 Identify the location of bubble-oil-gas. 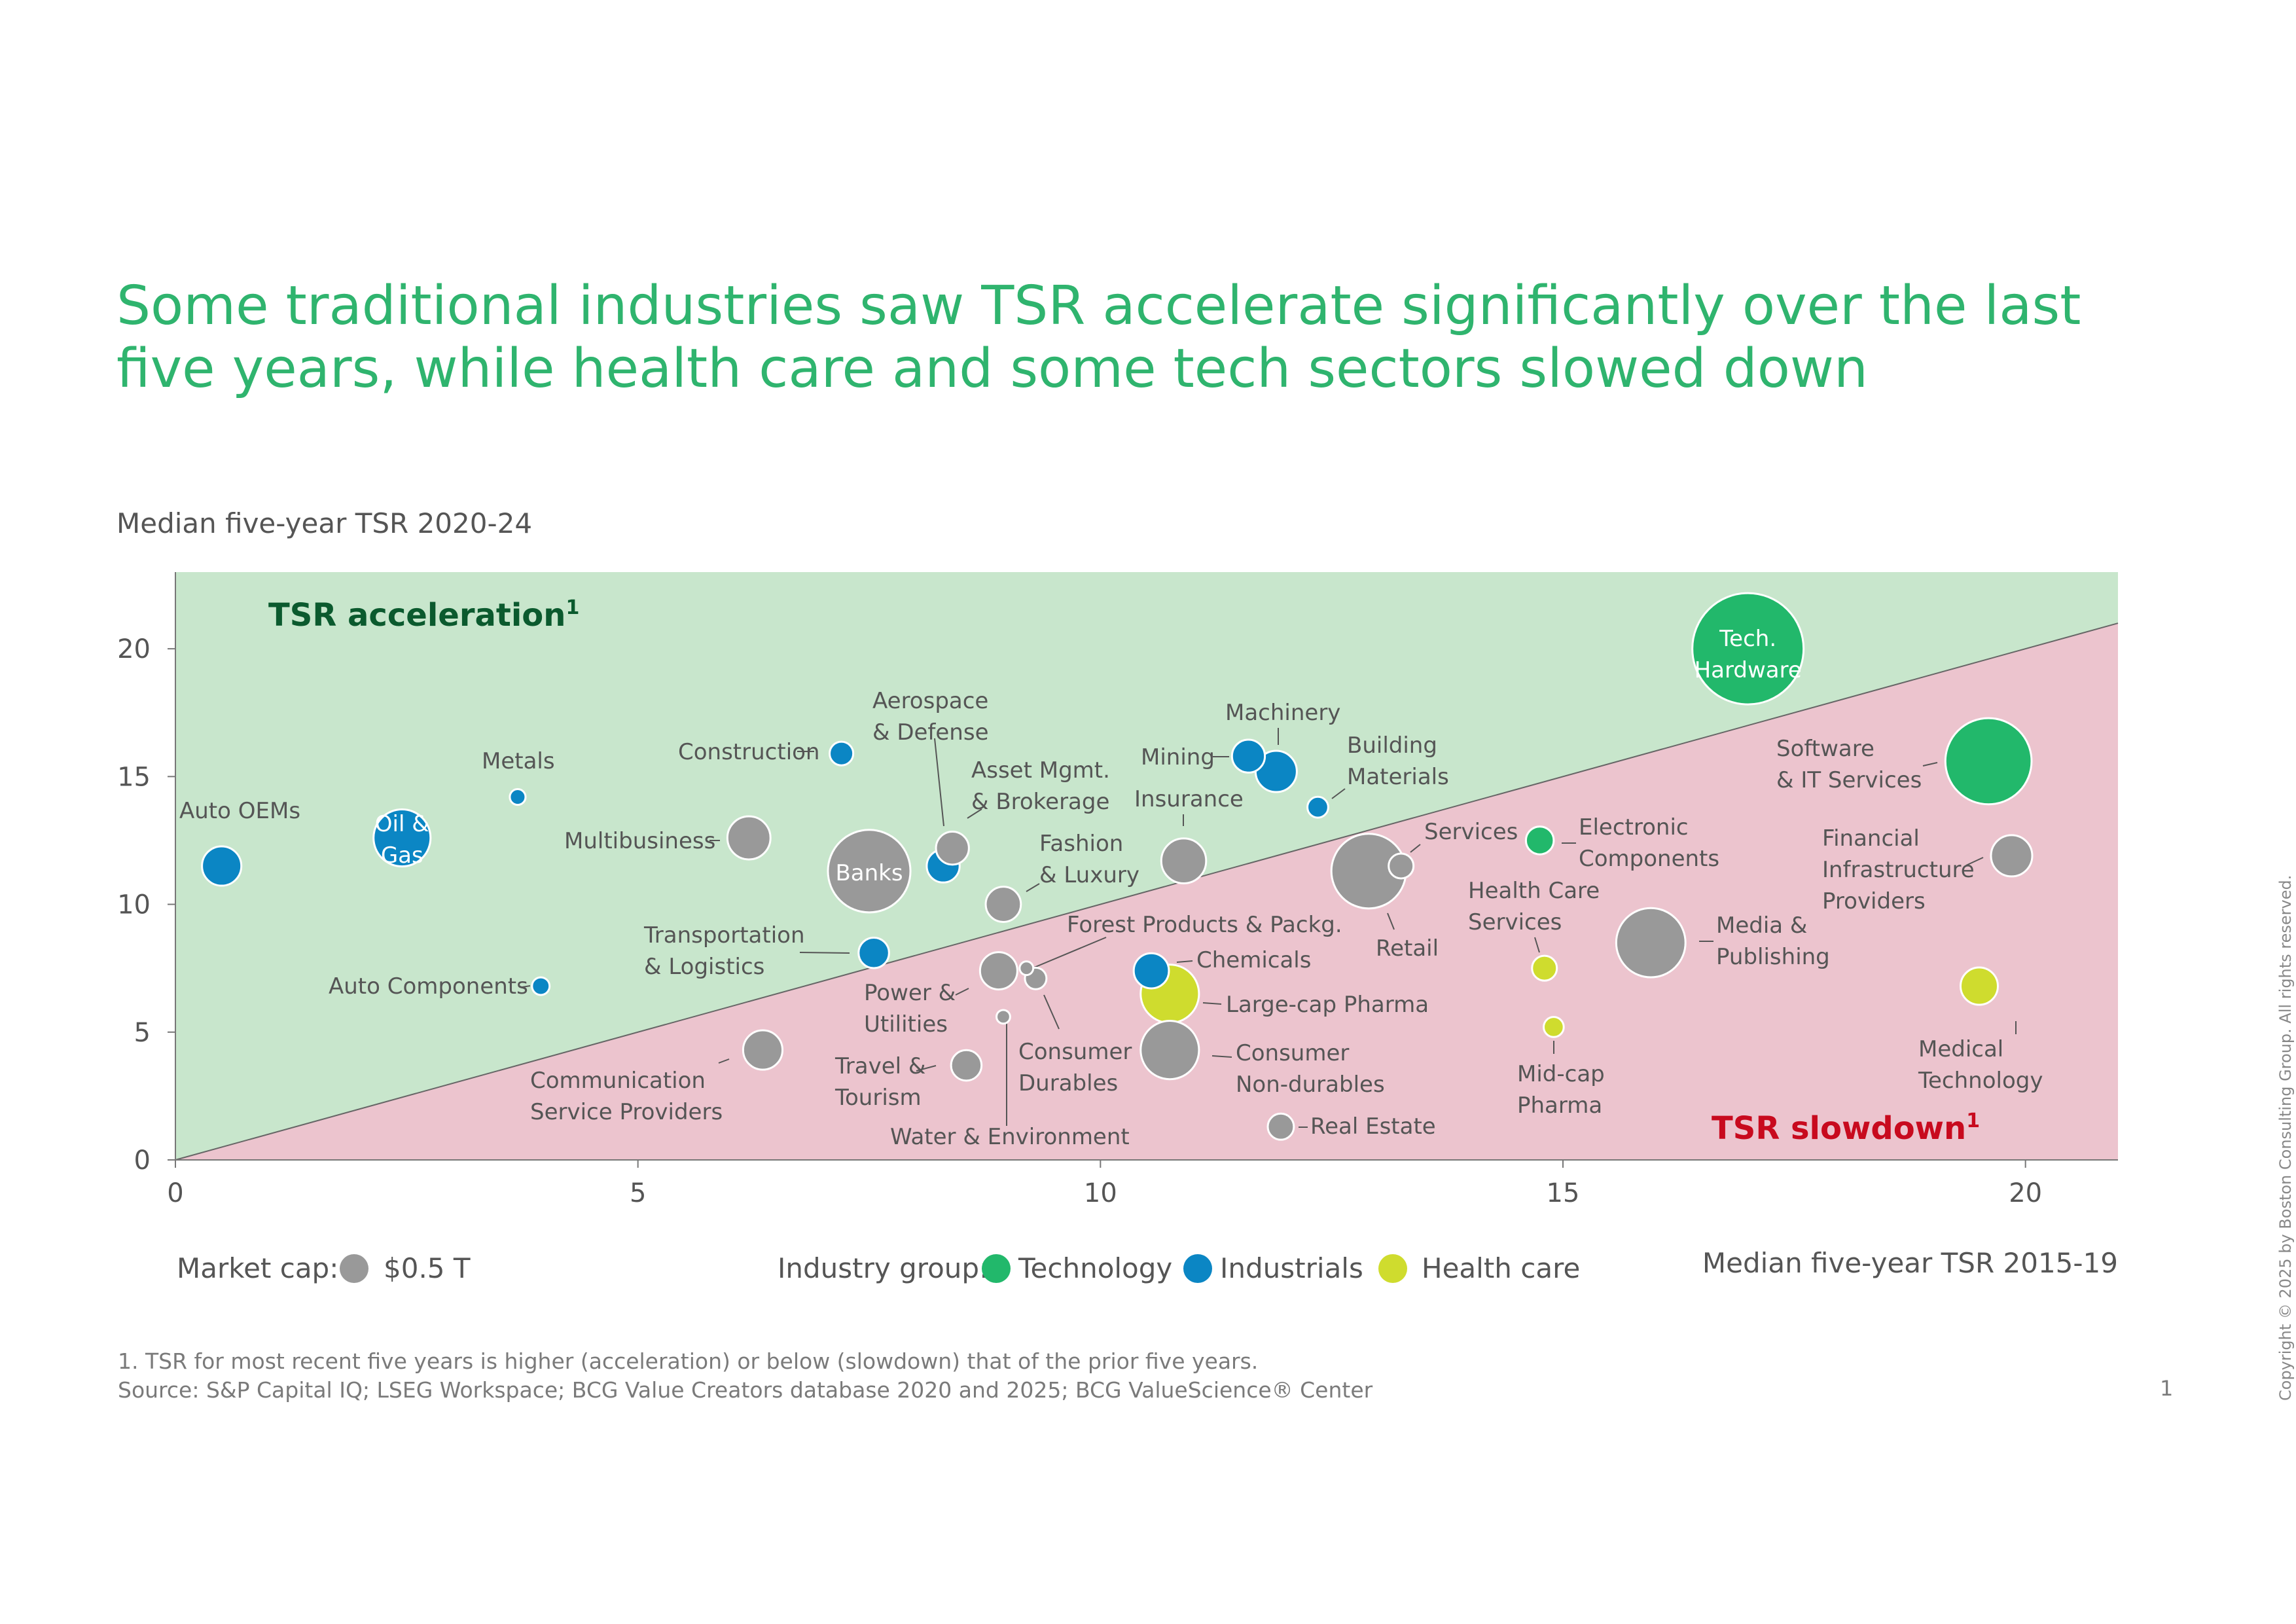
(402, 838).